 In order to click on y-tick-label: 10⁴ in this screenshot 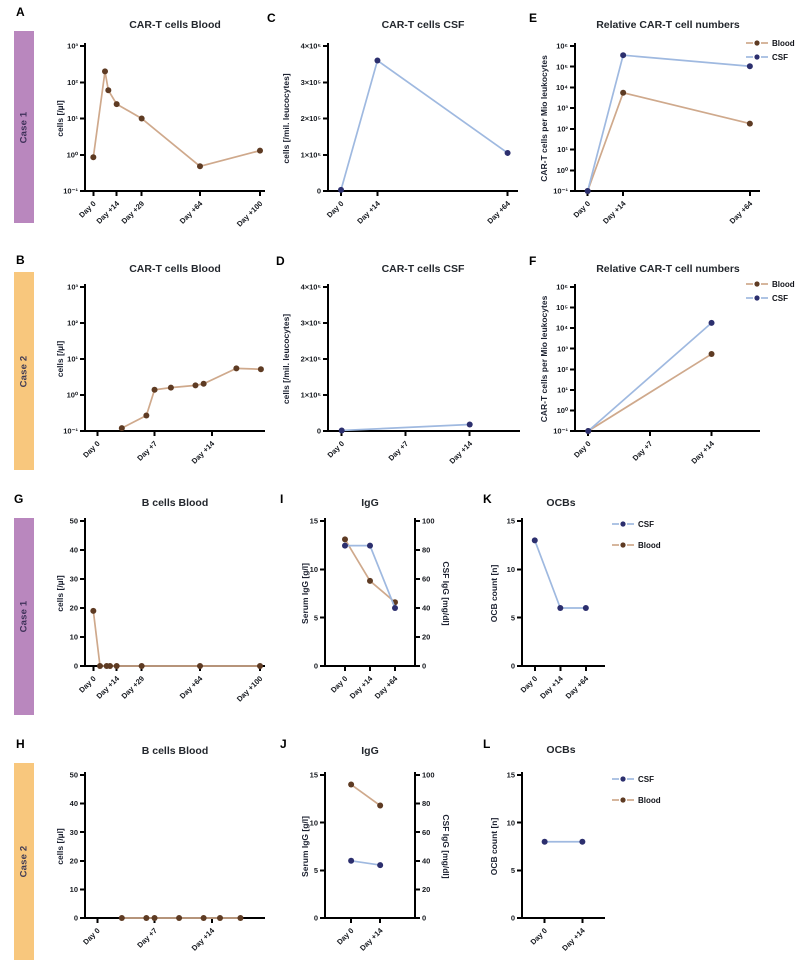, I will do `click(562, 328)`.